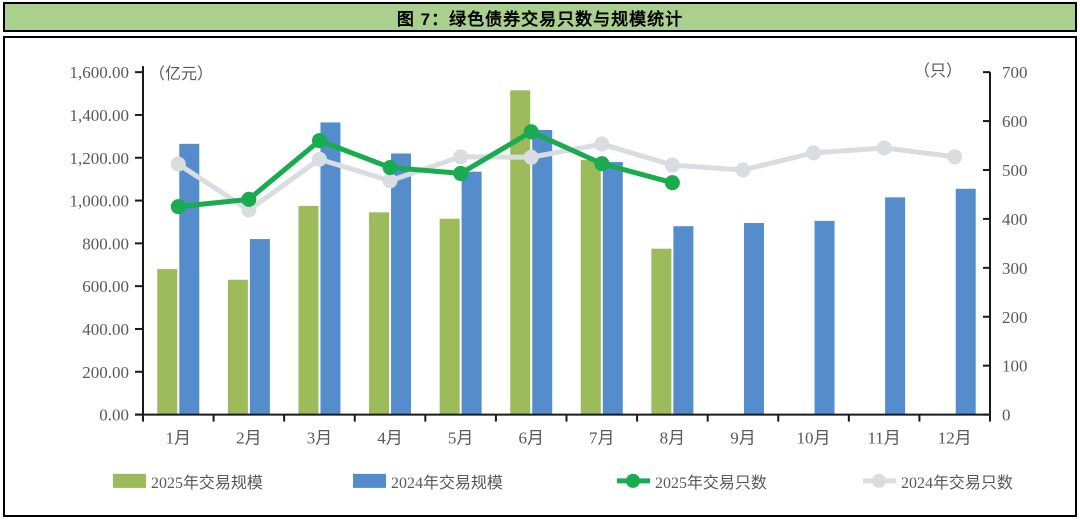 This screenshot has height=520, width=1080. Describe the element at coordinates (1014, 121) in the screenshot. I see `right-axis-tick-label: 600` at that location.